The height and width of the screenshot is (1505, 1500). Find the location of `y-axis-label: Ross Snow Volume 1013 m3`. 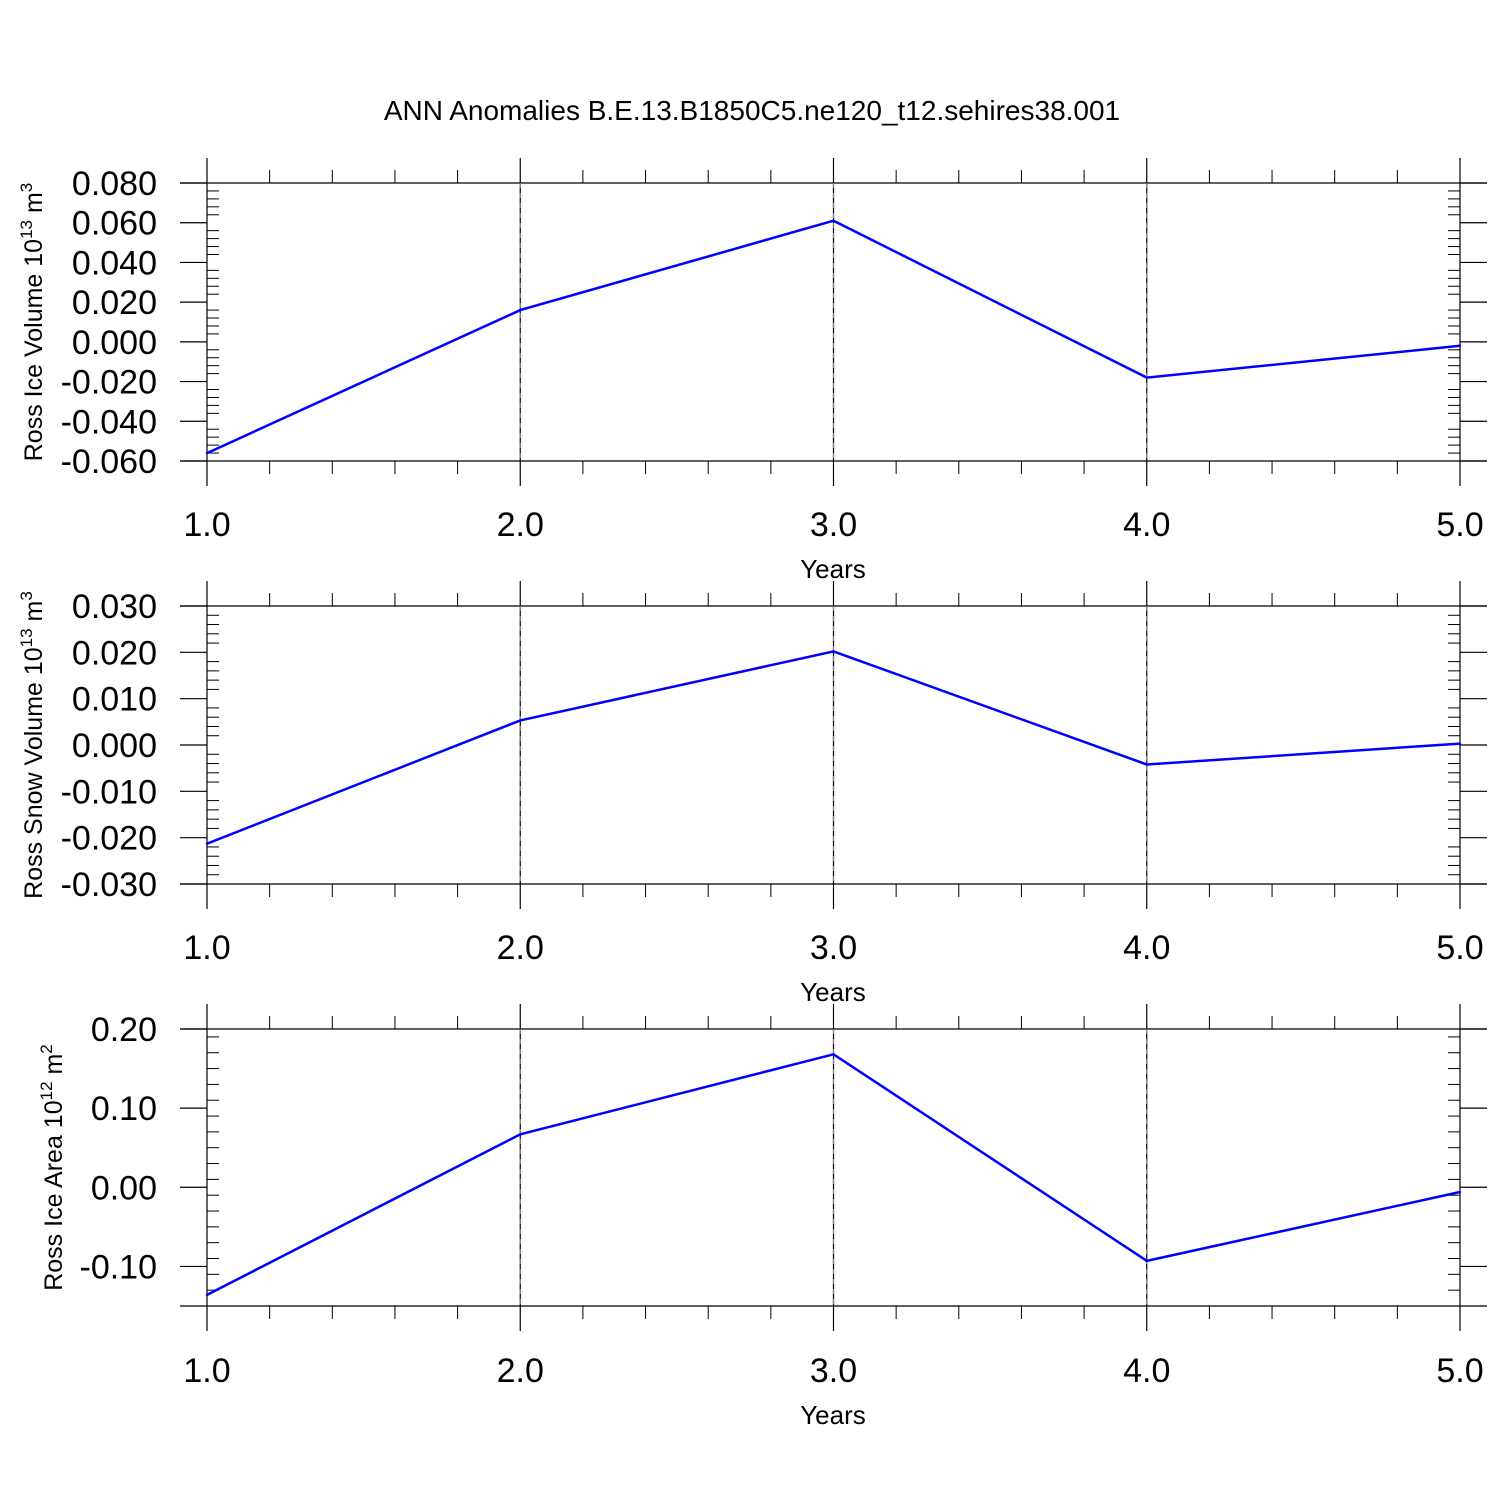

y-axis-label: Ross Snow Volume 1013 m3 is located at coordinates (32, 745).